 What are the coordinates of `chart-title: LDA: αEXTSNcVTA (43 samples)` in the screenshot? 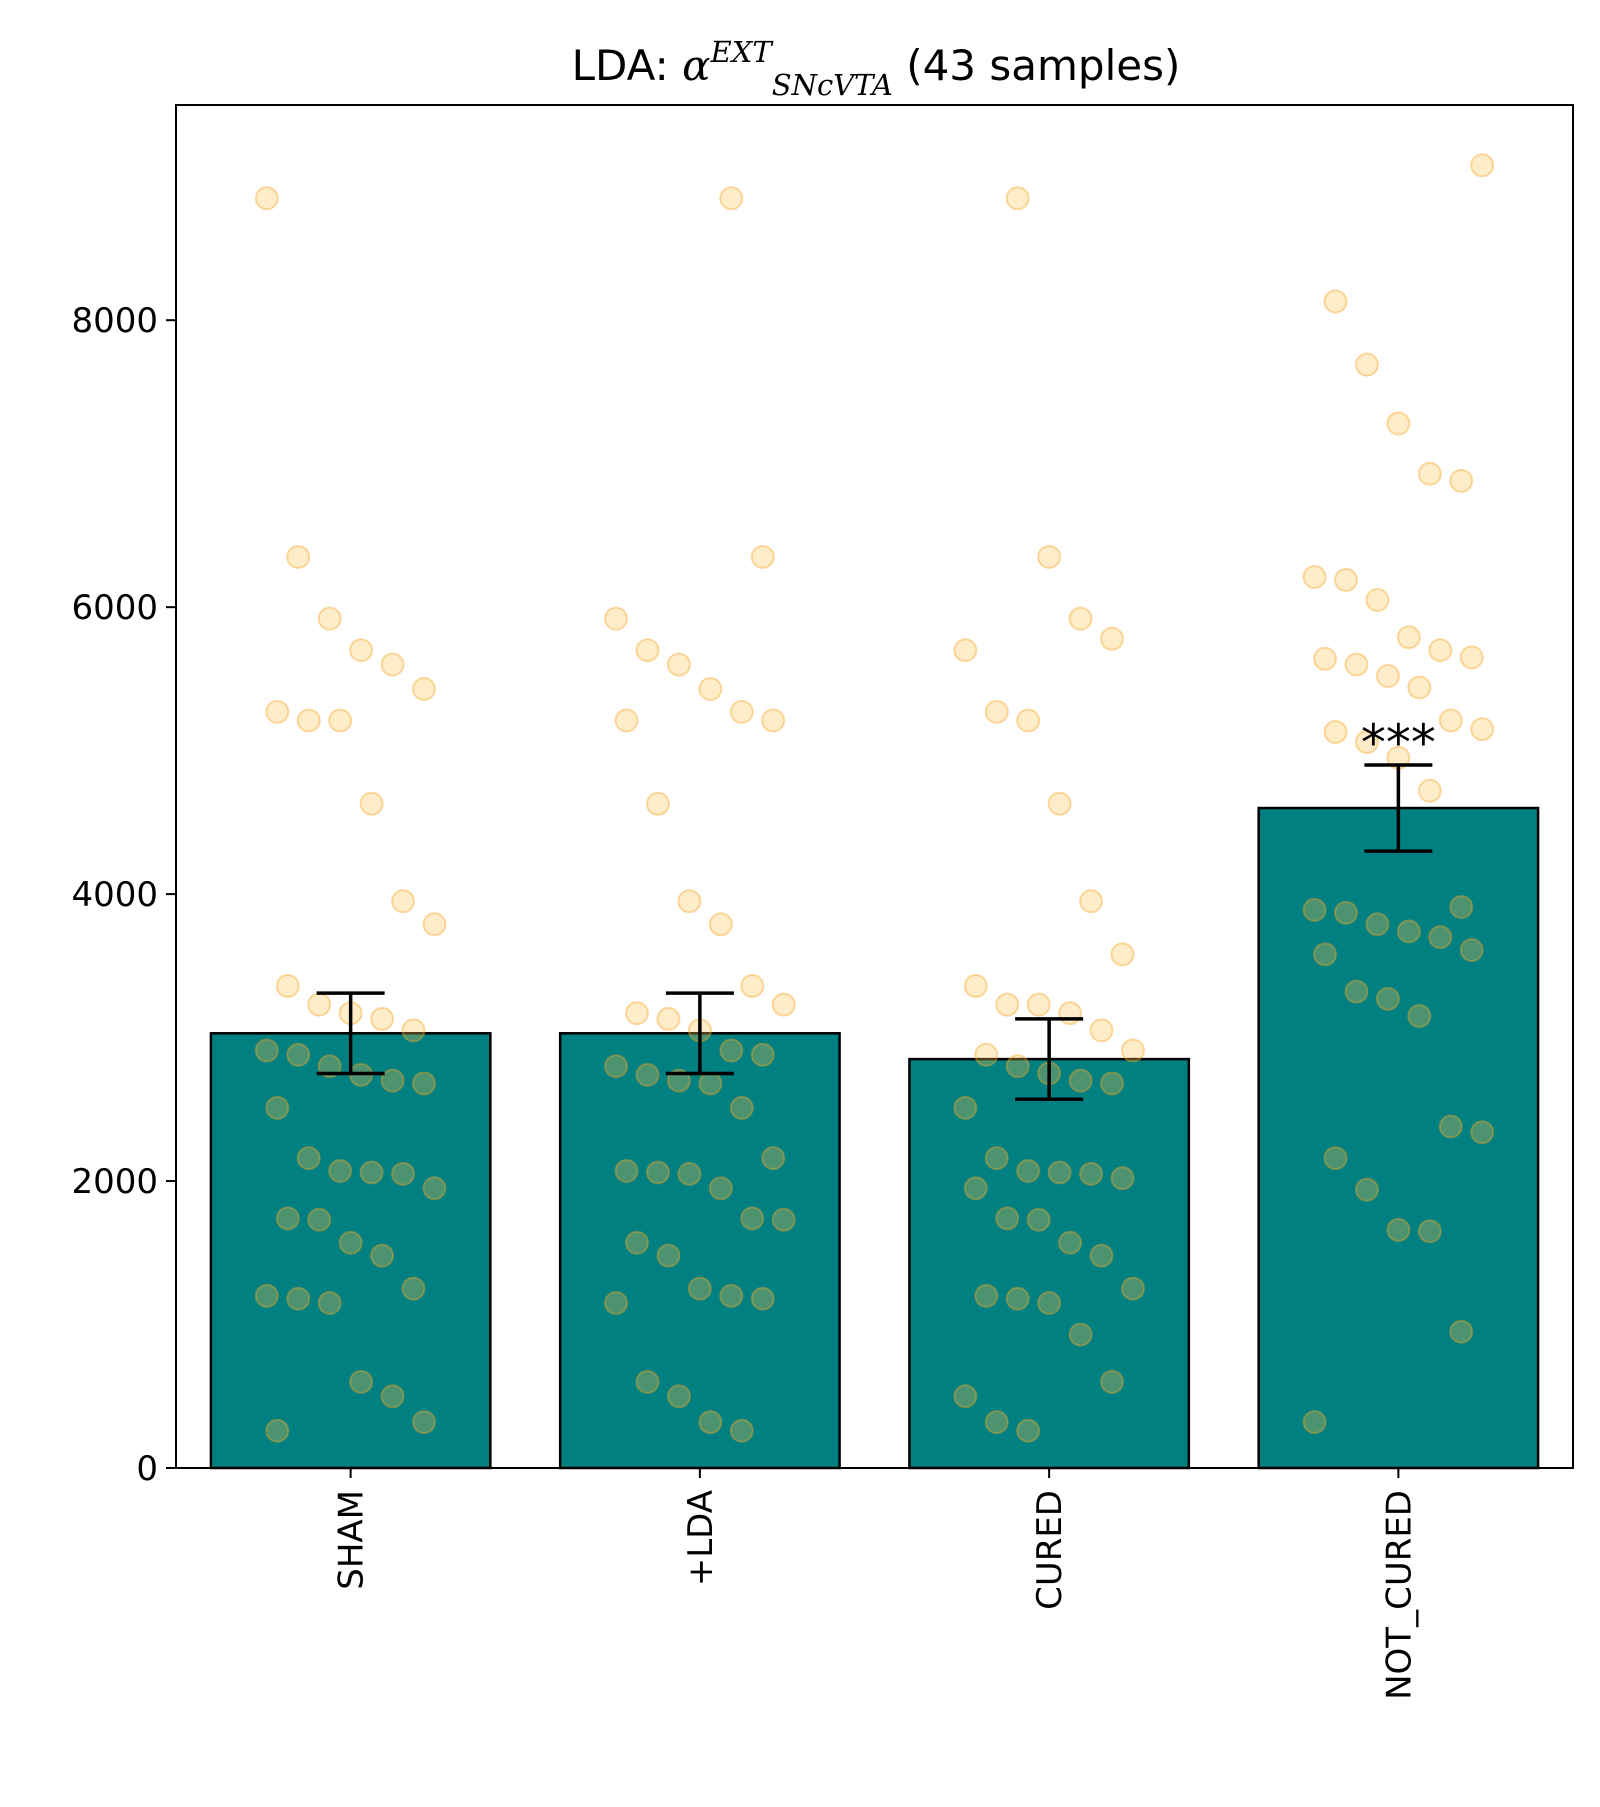 It's located at (876, 68).